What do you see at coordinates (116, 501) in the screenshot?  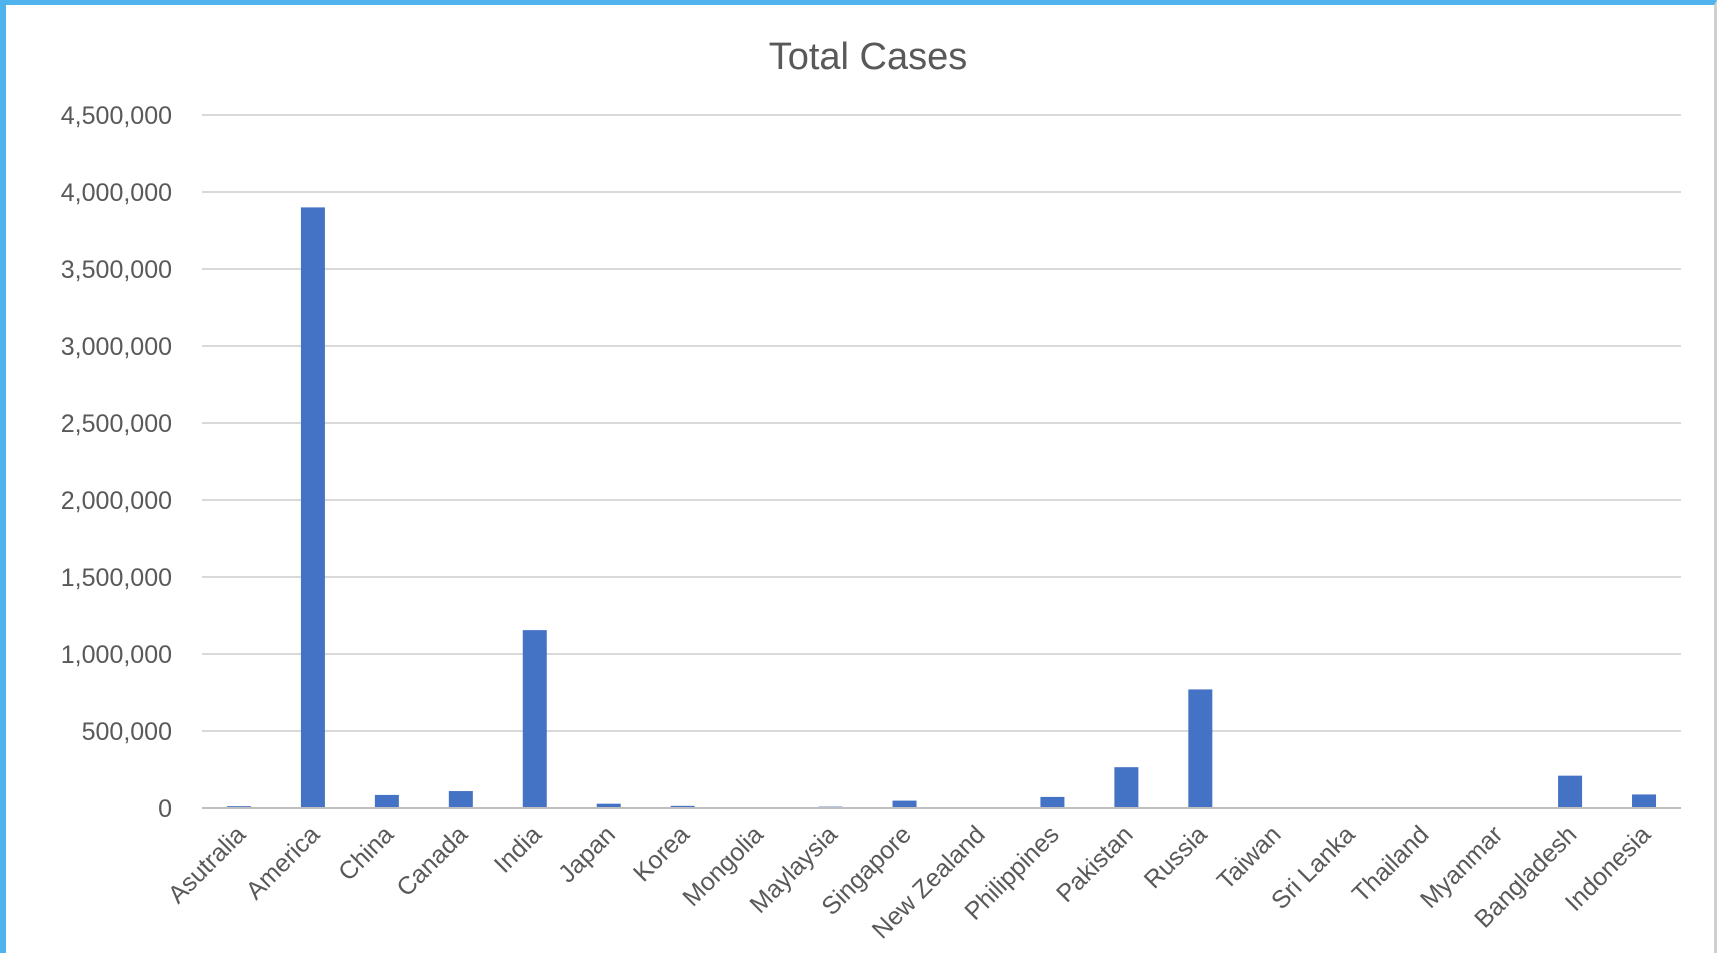 I see `y-tick-label: 2,000,000` at bounding box center [116, 501].